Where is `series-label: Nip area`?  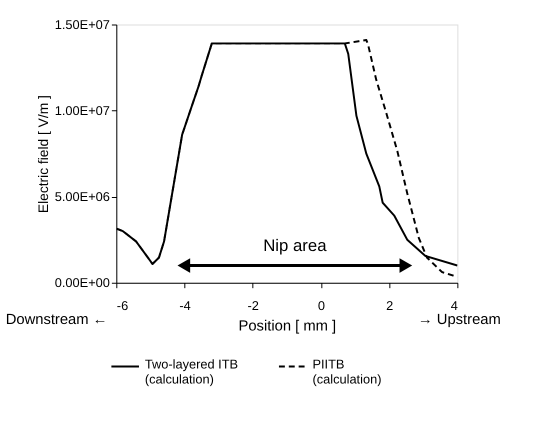 series-label: Nip area is located at coordinates (295, 245).